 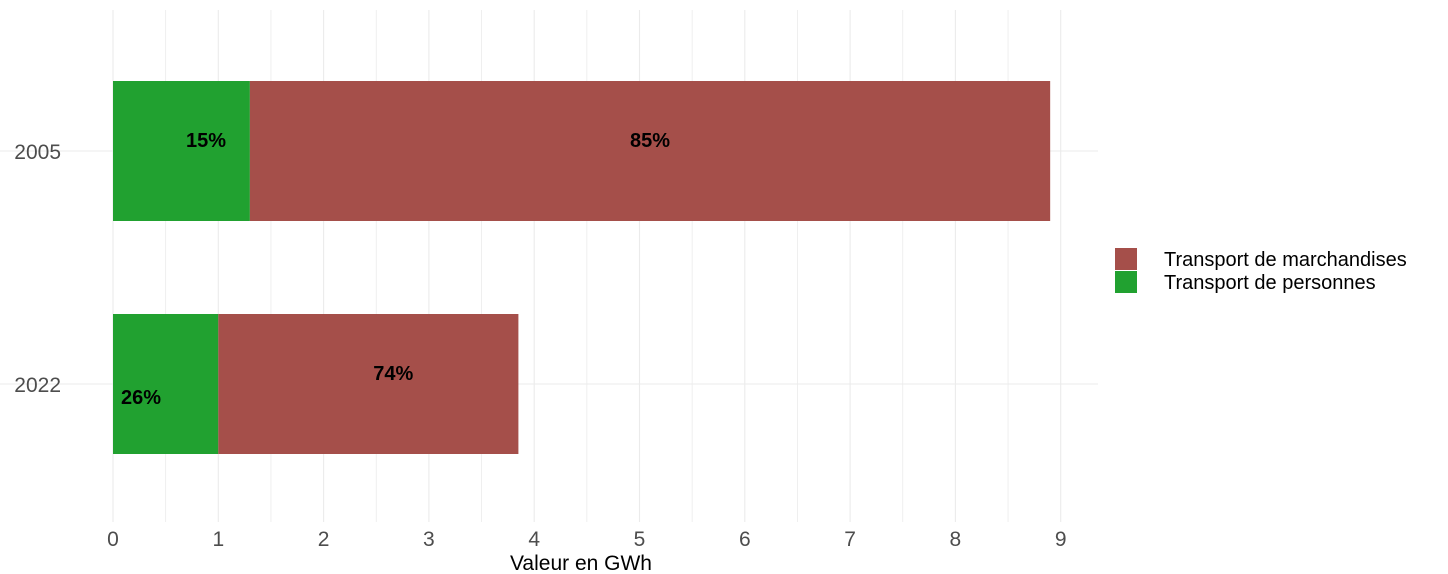 I want to click on x-tick-label: 0, so click(x=113, y=539).